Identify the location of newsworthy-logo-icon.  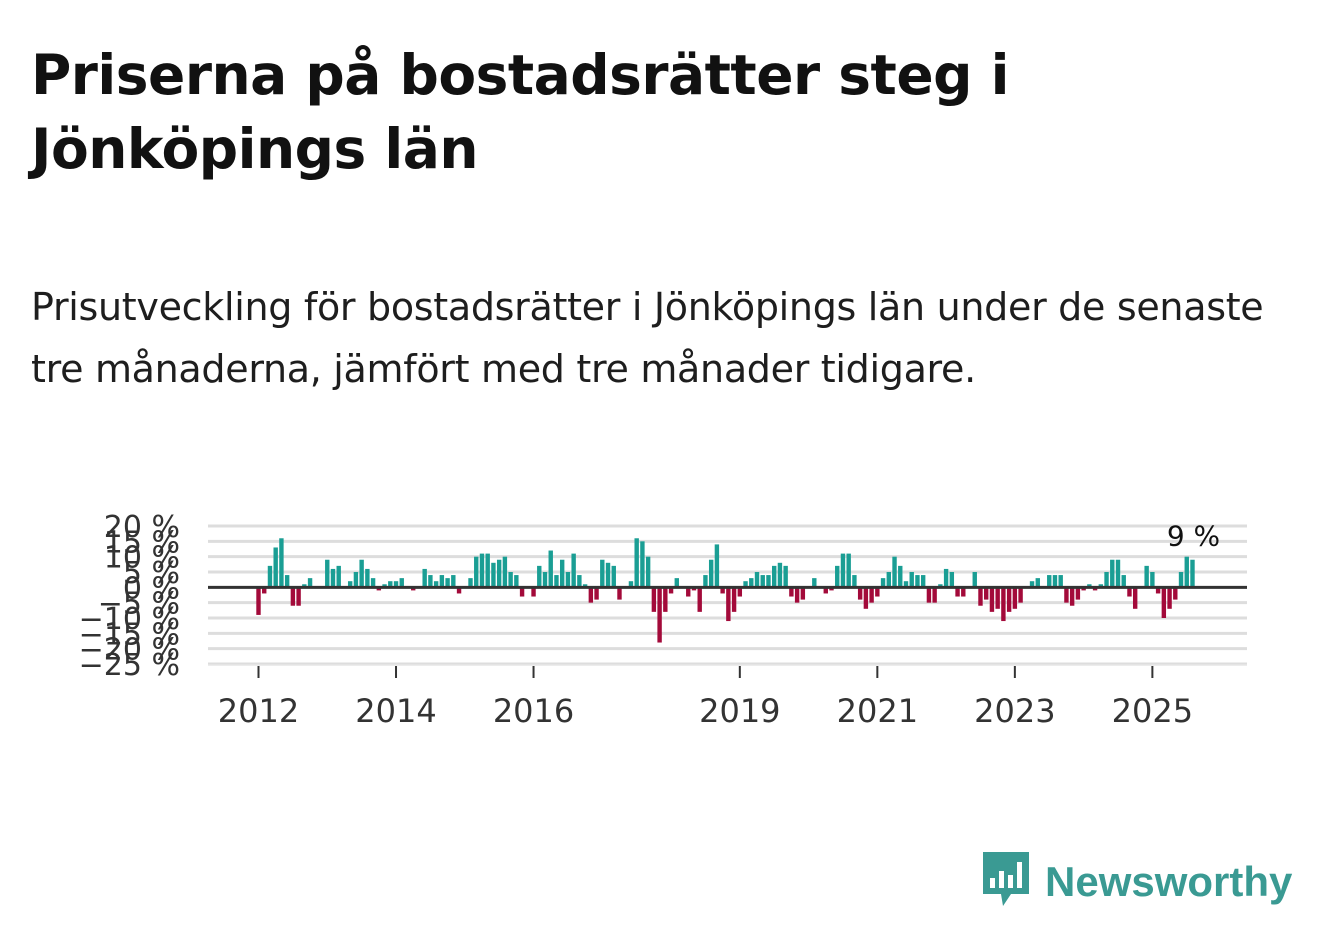
(1006, 882).